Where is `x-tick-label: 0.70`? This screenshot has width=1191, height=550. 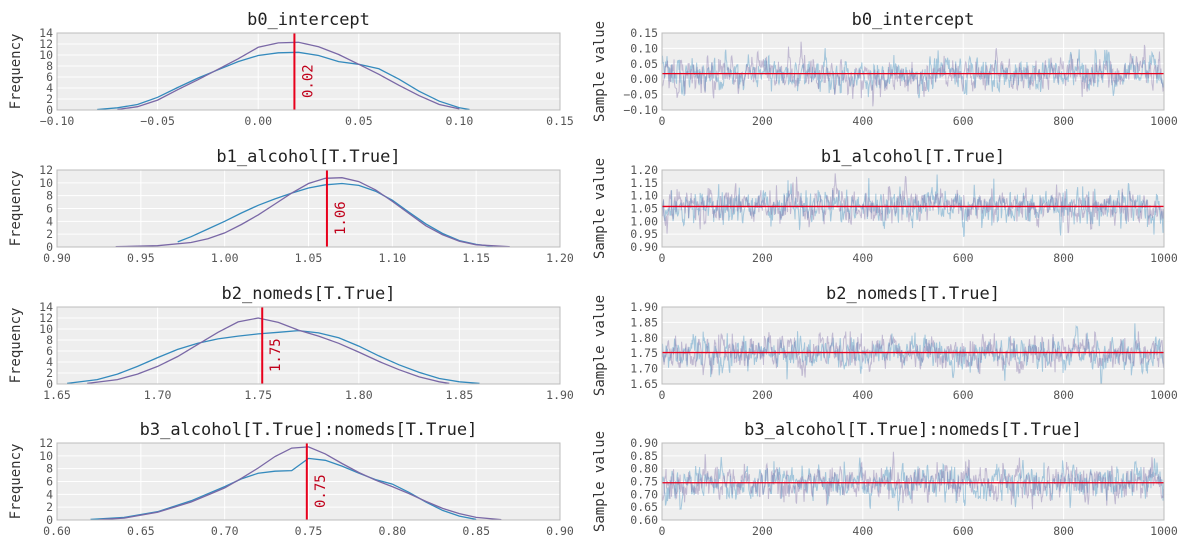 x-tick-label: 0.70 is located at coordinates (225, 531).